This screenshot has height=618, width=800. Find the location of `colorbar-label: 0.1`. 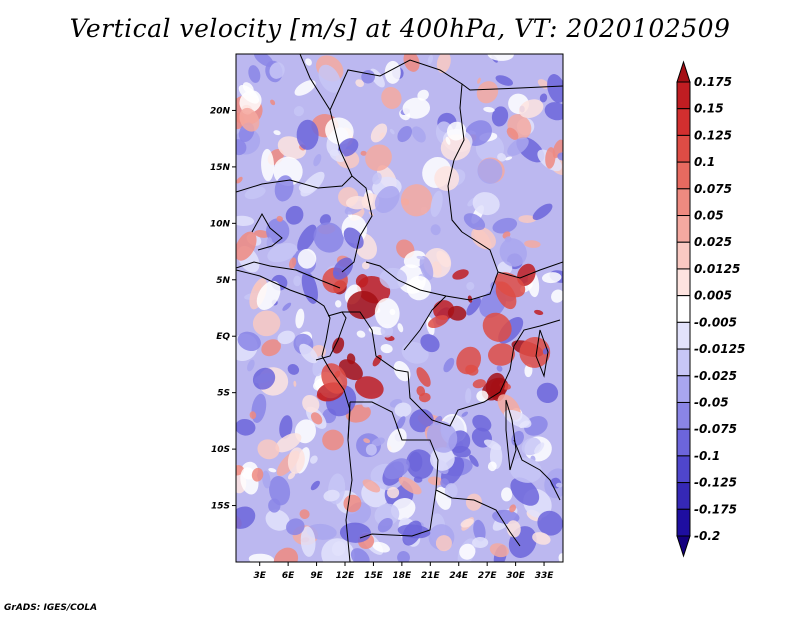

colorbar-label: 0.1 is located at coordinates (704, 162).